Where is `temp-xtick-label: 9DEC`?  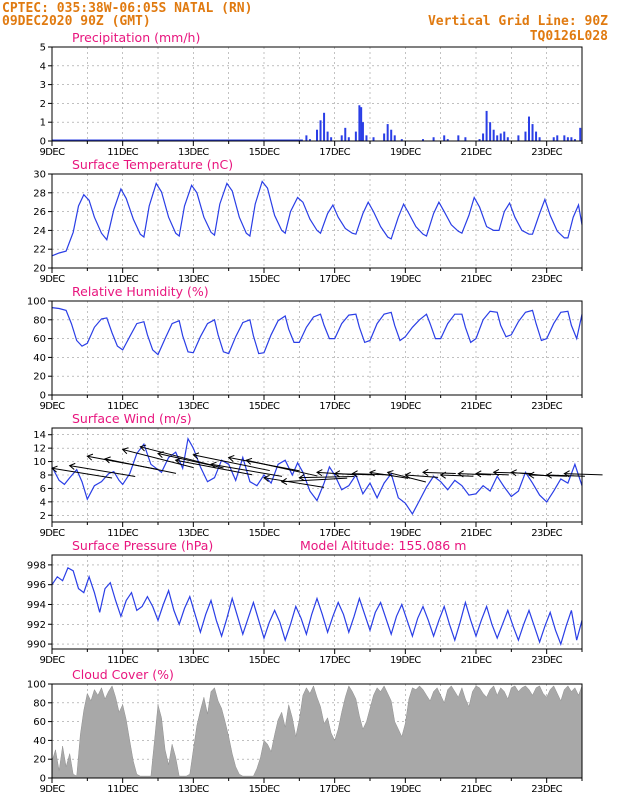
temp-xtick-label: 9DEC is located at coordinates (53, 279).